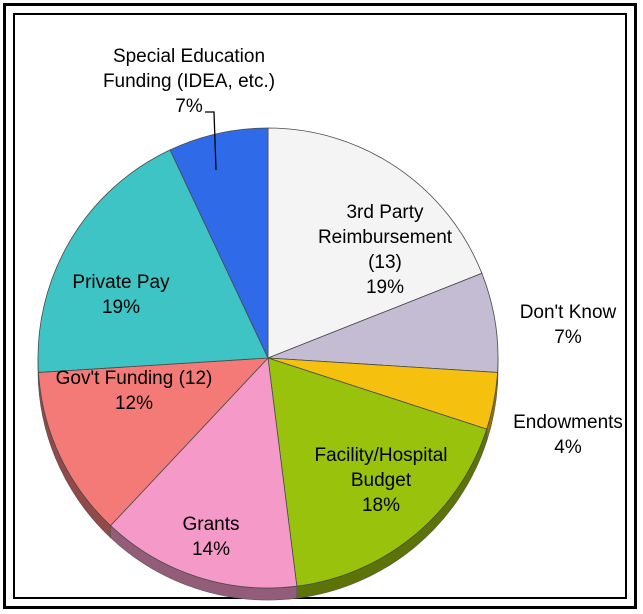 The image size is (643, 614). I want to click on slice-label-line: Budget, so click(381, 480).